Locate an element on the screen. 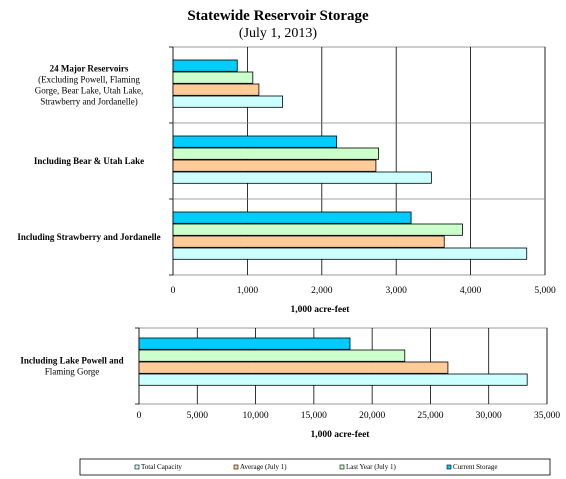 The height and width of the screenshot is (479, 566). x-tick-label: 4,000 is located at coordinates (471, 291).